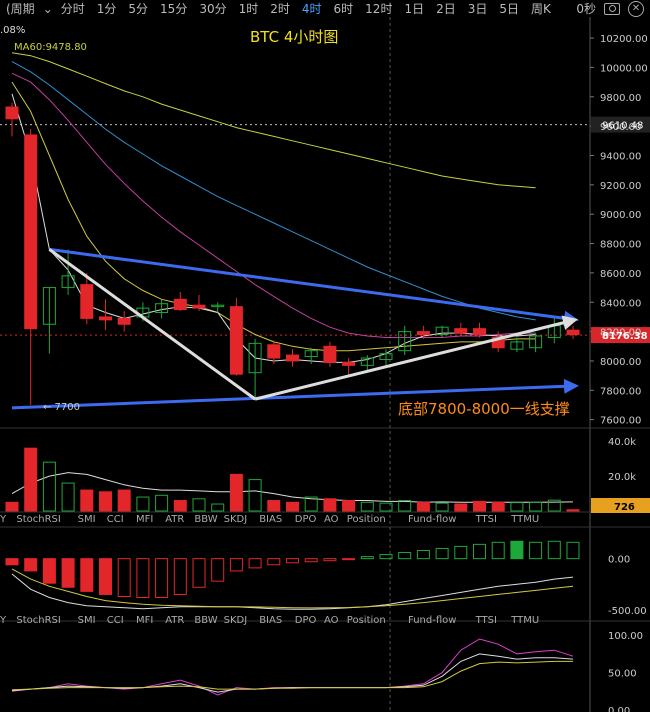 The height and width of the screenshot is (712, 650). Describe the element at coordinates (144, 519) in the screenshot. I see `indicator-tab-mfi: MFI` at that location.